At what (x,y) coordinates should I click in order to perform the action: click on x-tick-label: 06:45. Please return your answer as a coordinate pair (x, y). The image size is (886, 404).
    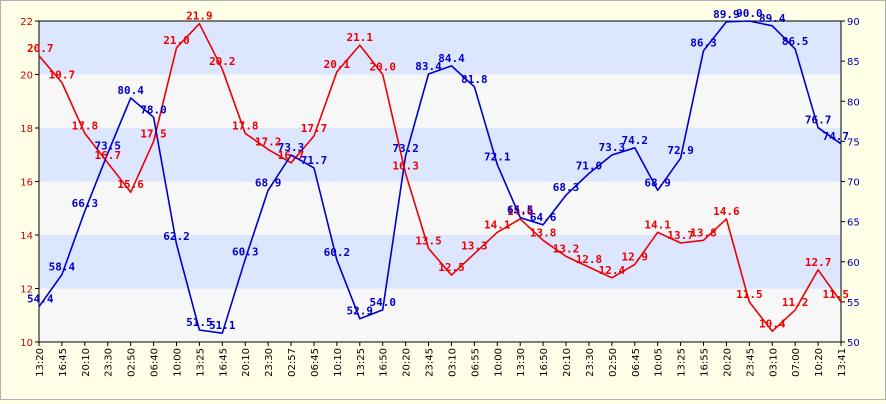
    Looking at the image, I should click on (636, 362).